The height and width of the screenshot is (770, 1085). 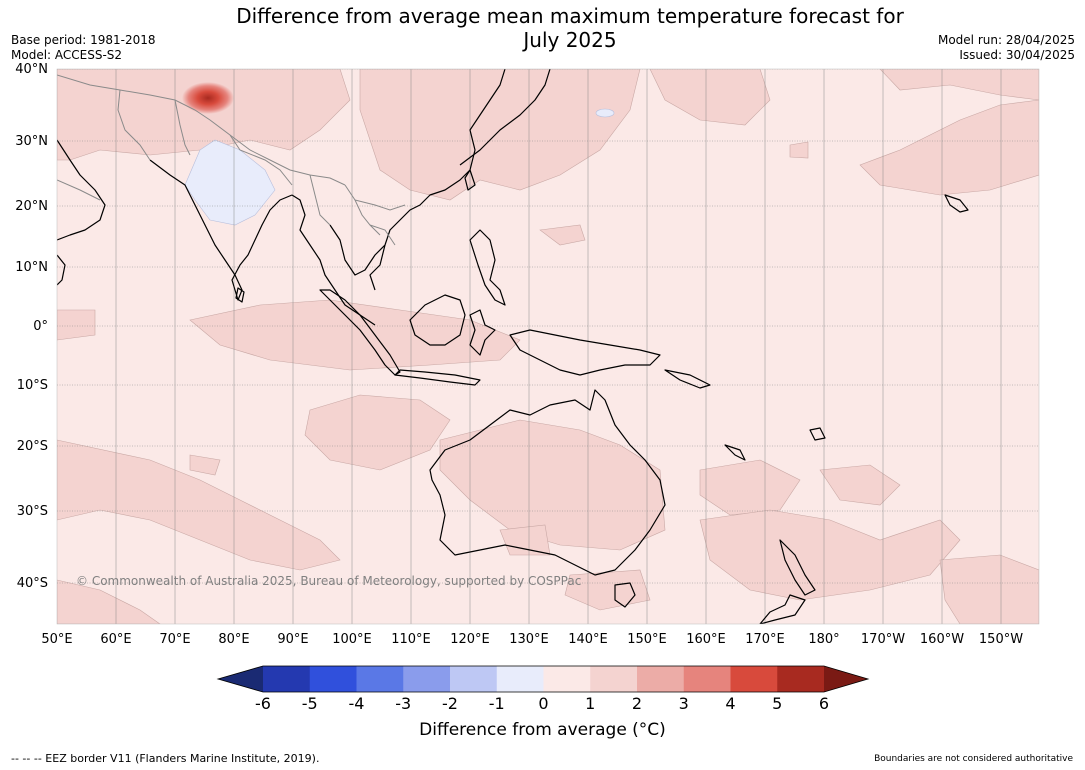 I want to click on borders, so click(x=231, y=160).